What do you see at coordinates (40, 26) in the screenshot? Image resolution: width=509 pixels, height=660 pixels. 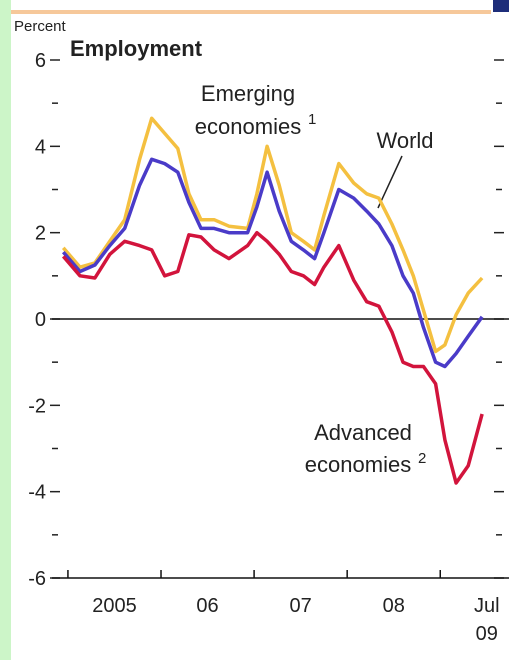 I see `y-axis-label: Percent` at bounding box center [40, 26].